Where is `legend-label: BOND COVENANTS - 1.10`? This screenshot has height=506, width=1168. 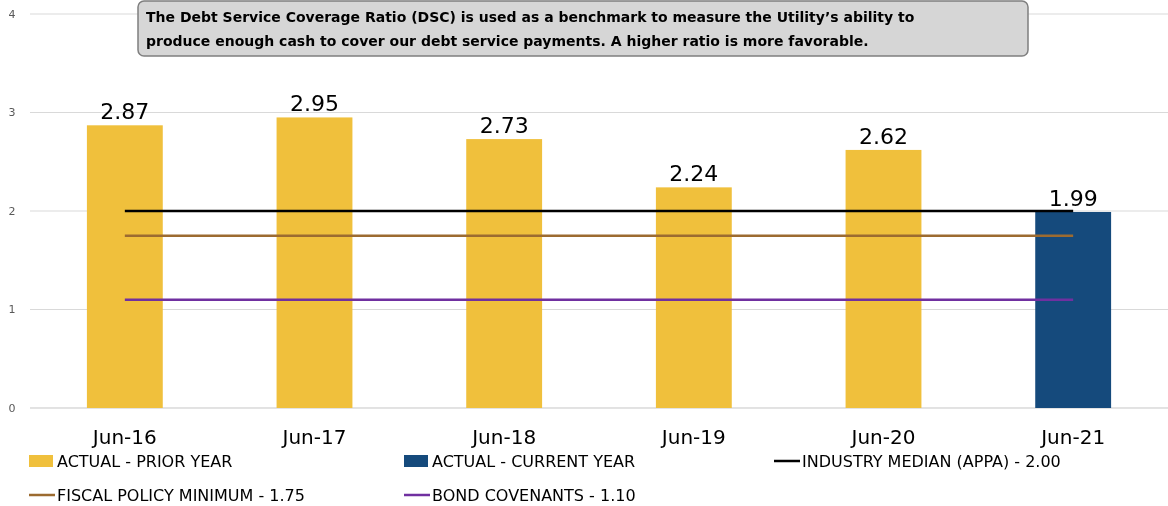
legend-label: BOND COVENANTS - 1.10 is located at coordinates (534, 495).